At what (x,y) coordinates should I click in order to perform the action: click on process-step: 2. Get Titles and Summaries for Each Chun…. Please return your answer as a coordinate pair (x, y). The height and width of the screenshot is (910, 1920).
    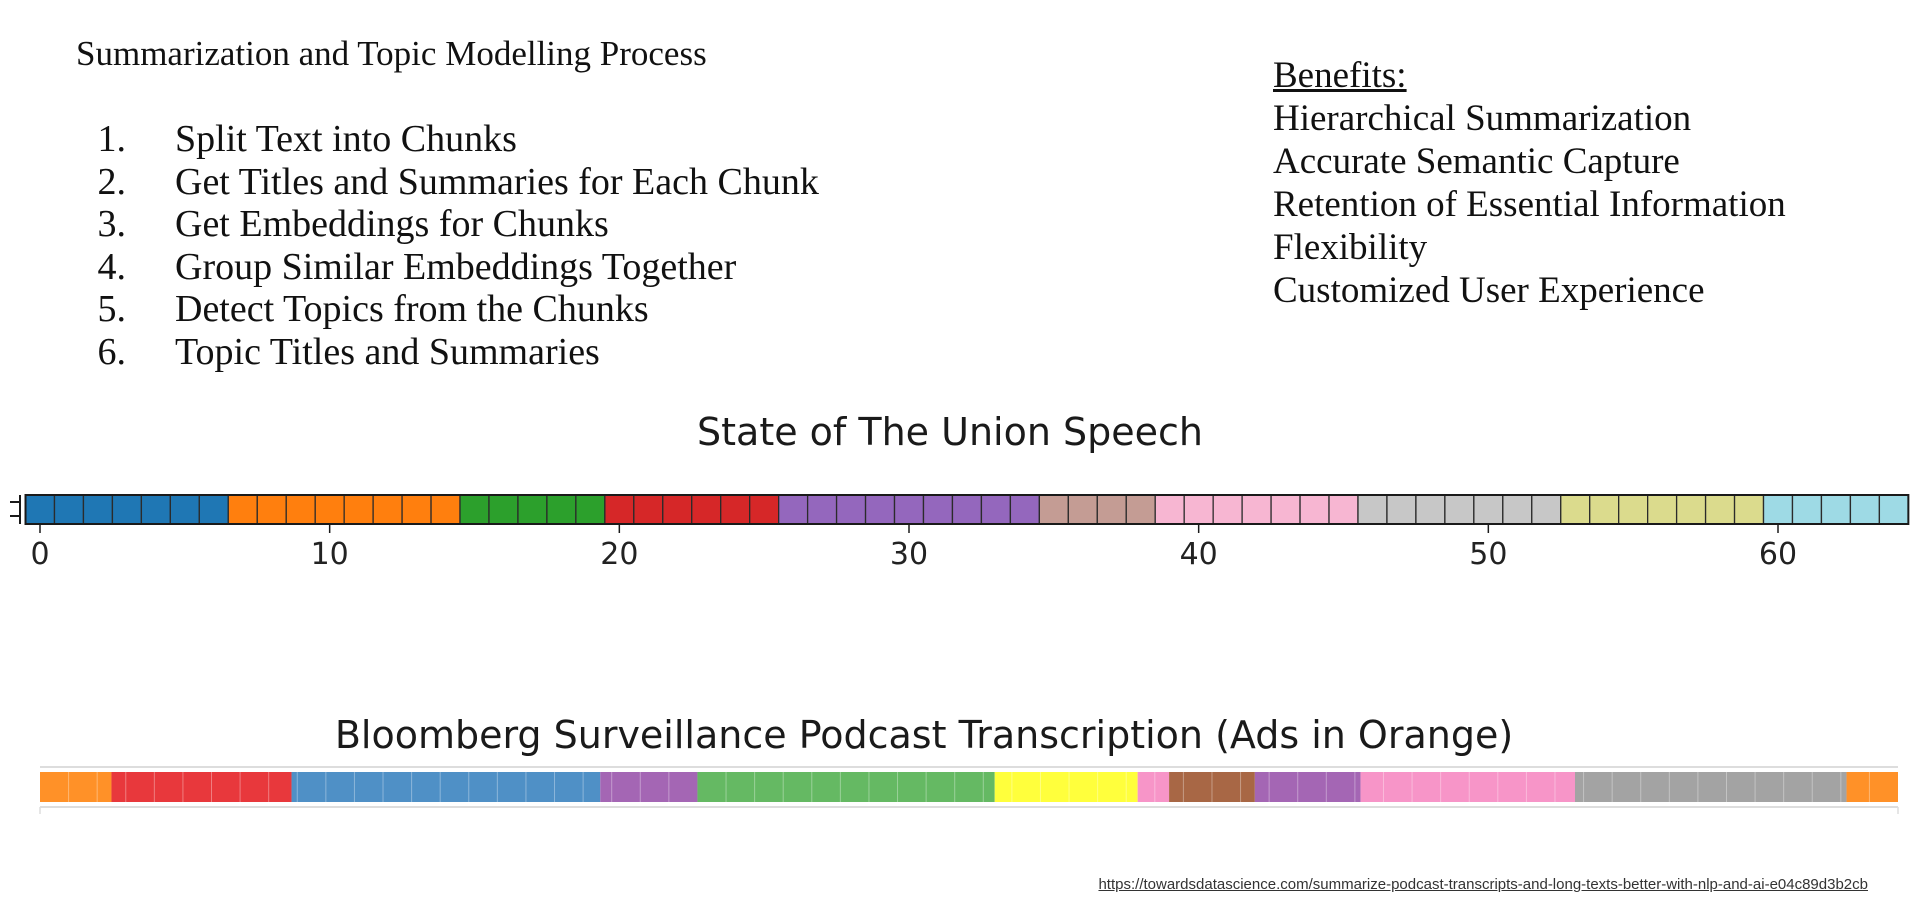
    Looking at the image, I should click on (447, 182).